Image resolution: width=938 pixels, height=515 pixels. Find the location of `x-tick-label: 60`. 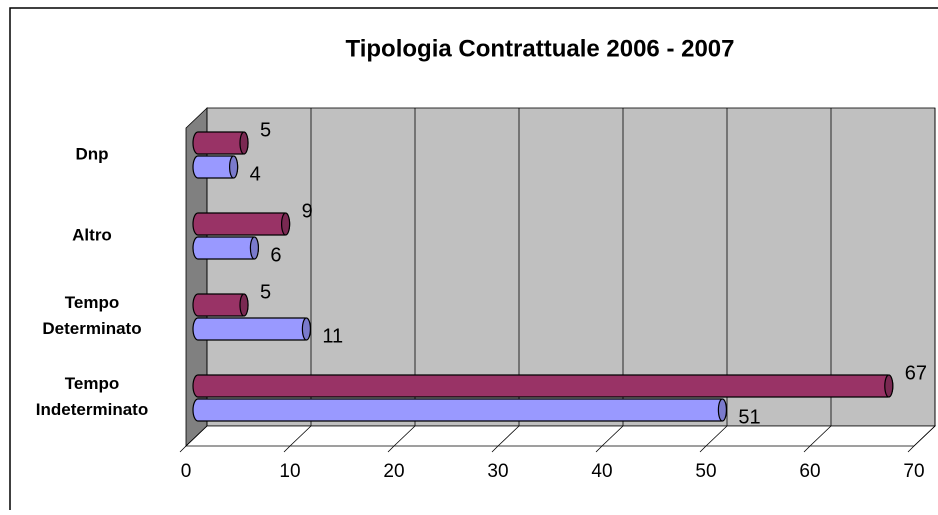

x-tick-label: 60 is located at coordinates (809, 471).